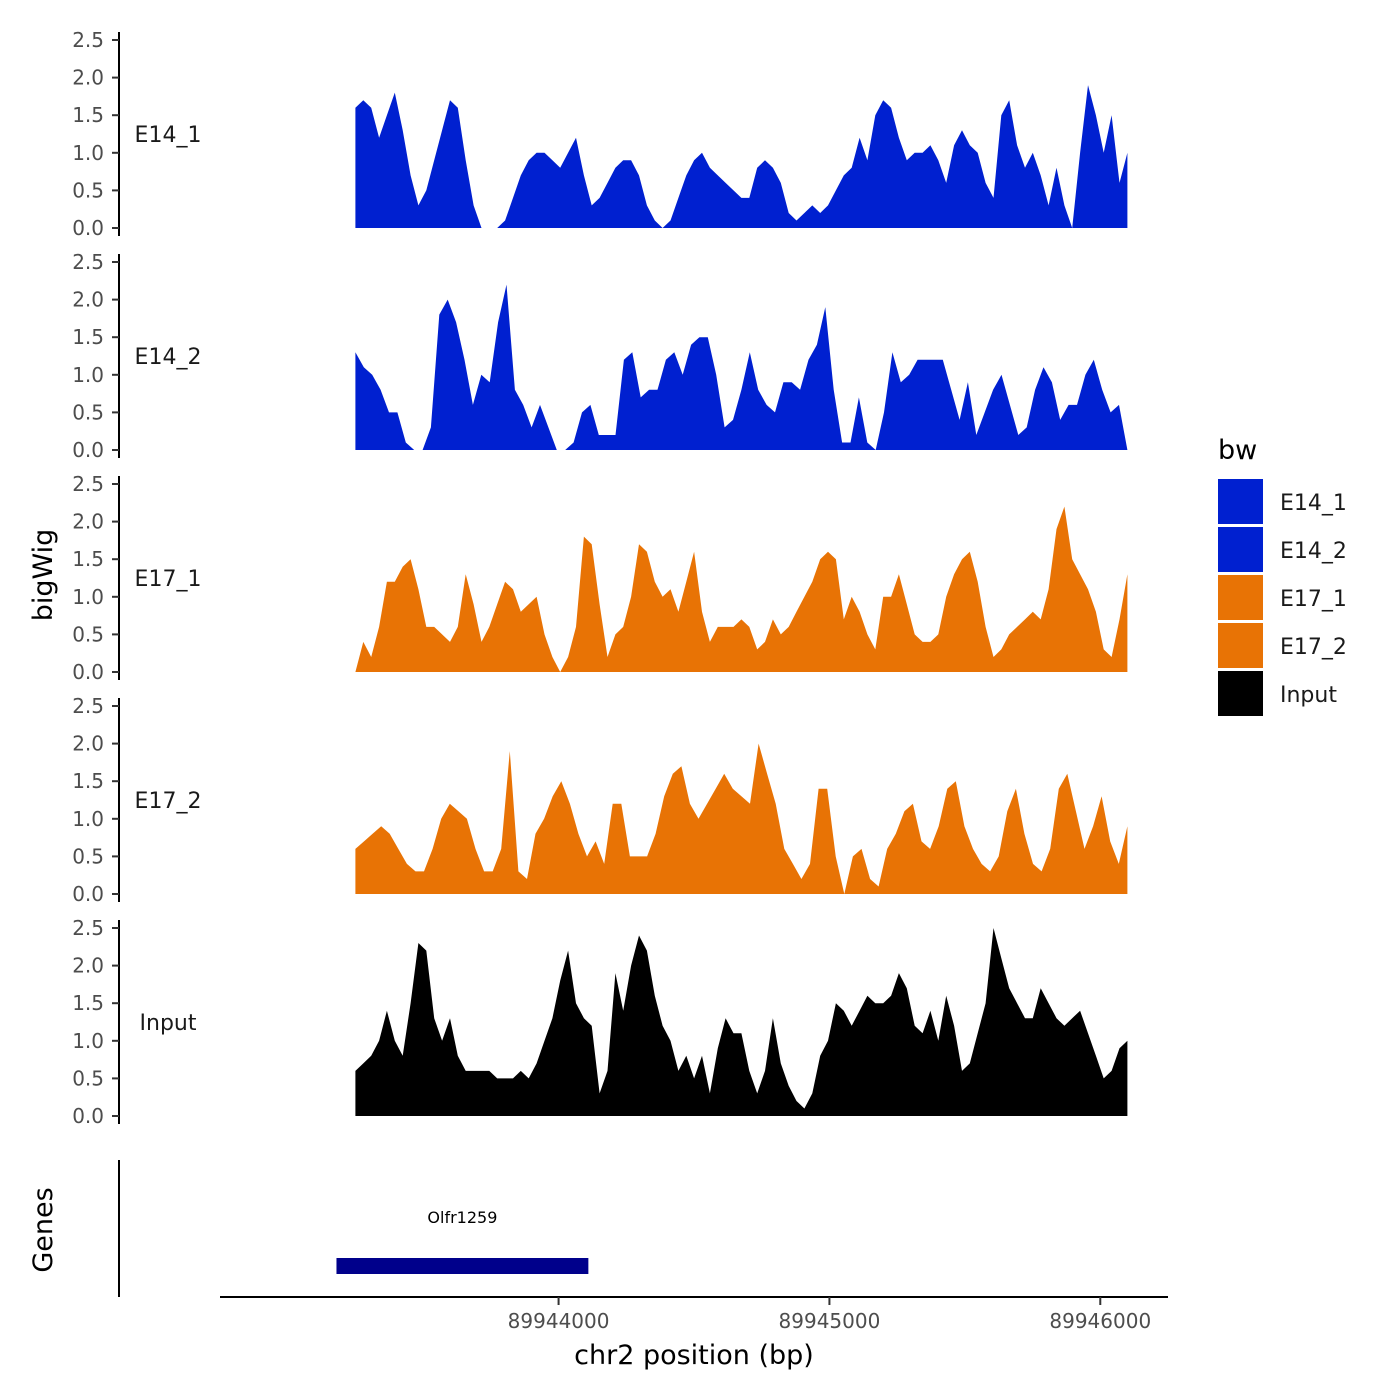 Image resolution: width=1400 pixels, height=1400 pixels. What do you see at coordinates (168, 135) in the screenshot?
I see `track-label: E14_1` at bounding box center [168, 135].